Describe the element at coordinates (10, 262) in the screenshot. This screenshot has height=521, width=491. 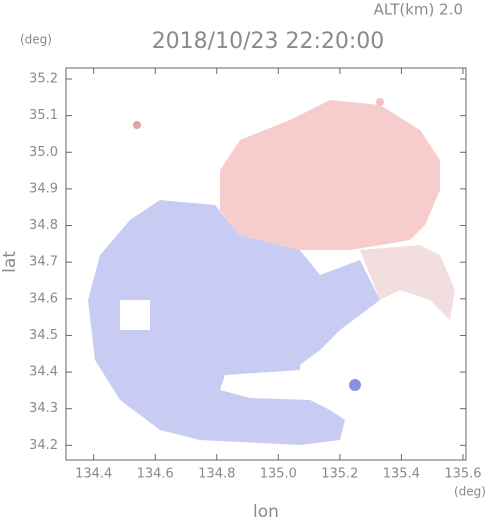
I see `y-axis-label: lat` at that location.